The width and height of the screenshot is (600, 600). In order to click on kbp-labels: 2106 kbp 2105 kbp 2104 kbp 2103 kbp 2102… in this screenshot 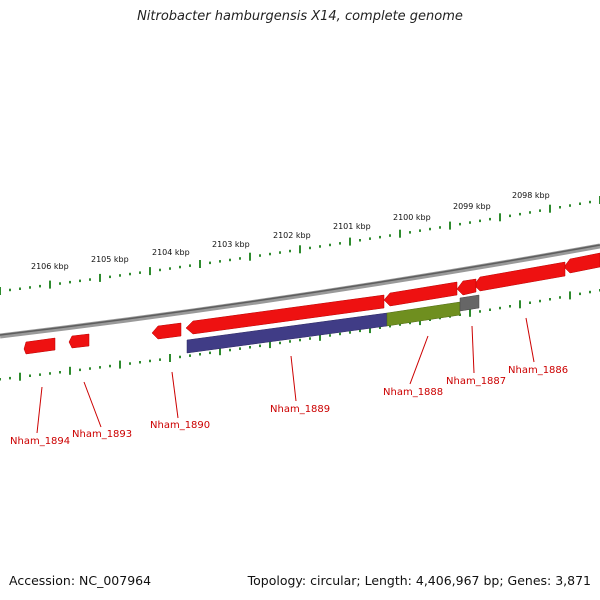, I will do `click(290, 231)`.